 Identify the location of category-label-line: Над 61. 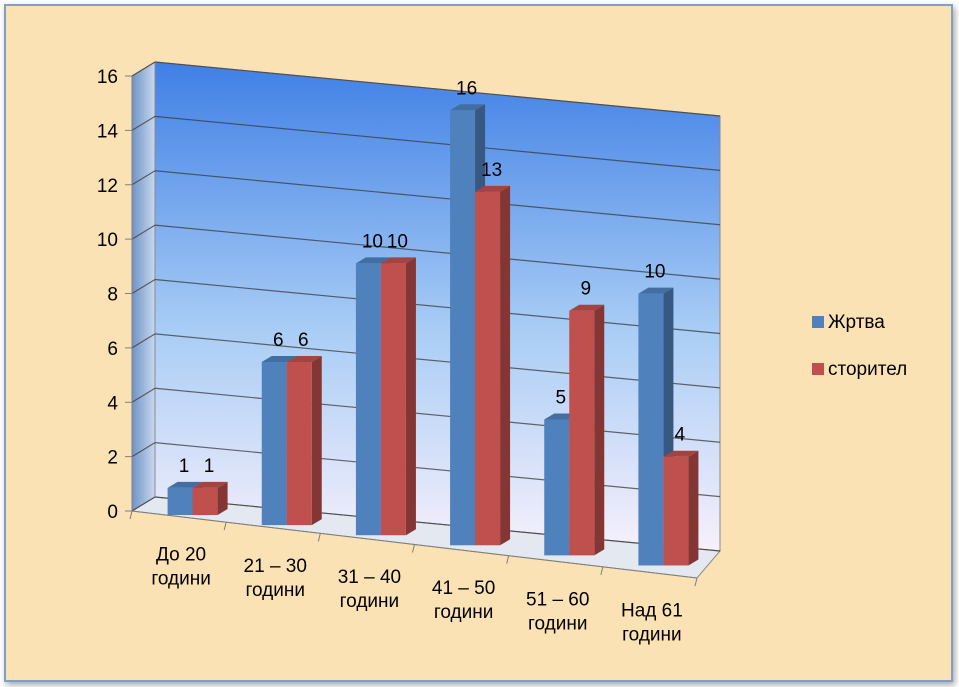
(652, 610).